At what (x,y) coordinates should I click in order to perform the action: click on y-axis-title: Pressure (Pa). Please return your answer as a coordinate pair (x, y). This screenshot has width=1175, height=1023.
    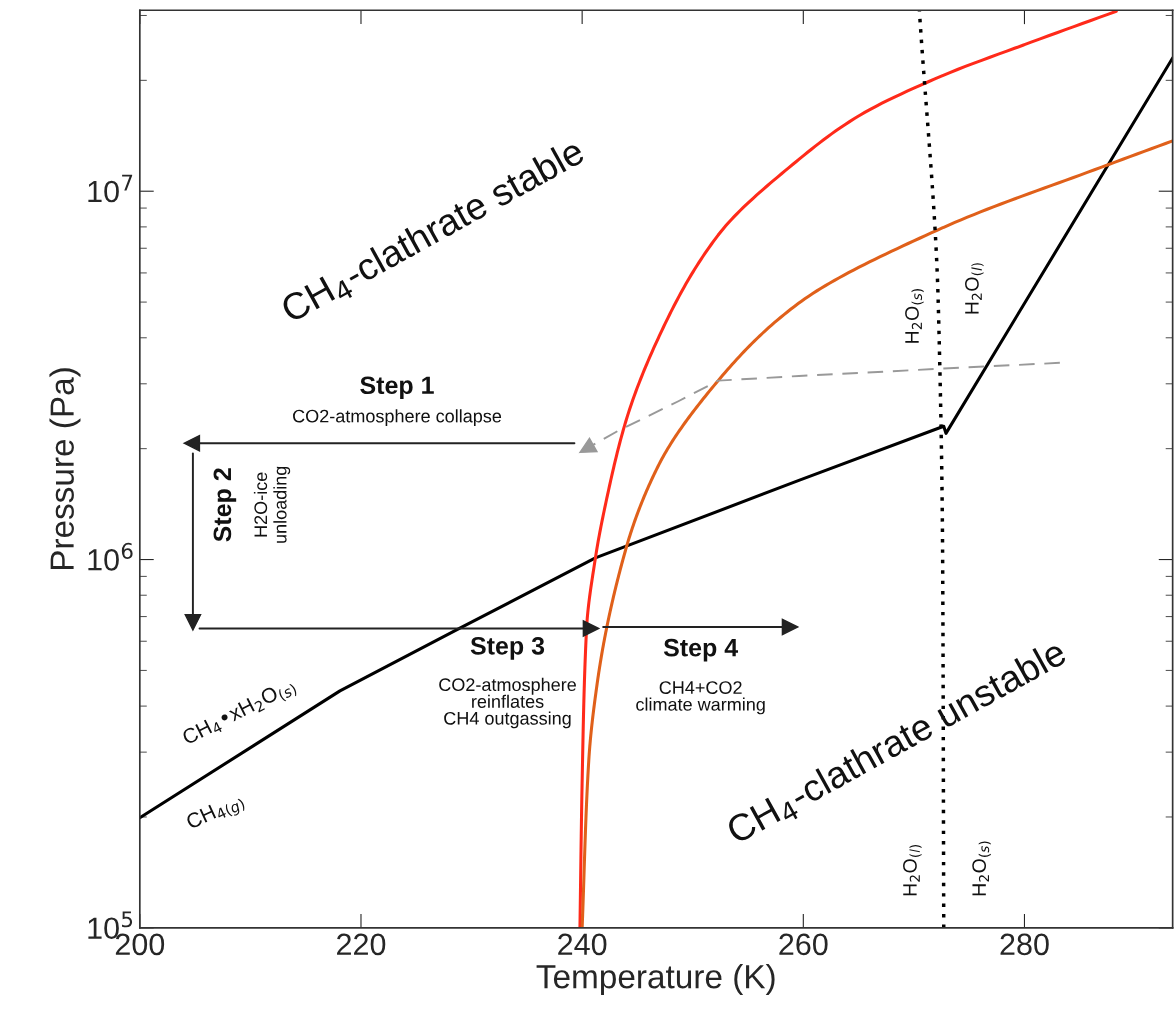
    Looking at the image, I should click on (65, 469).